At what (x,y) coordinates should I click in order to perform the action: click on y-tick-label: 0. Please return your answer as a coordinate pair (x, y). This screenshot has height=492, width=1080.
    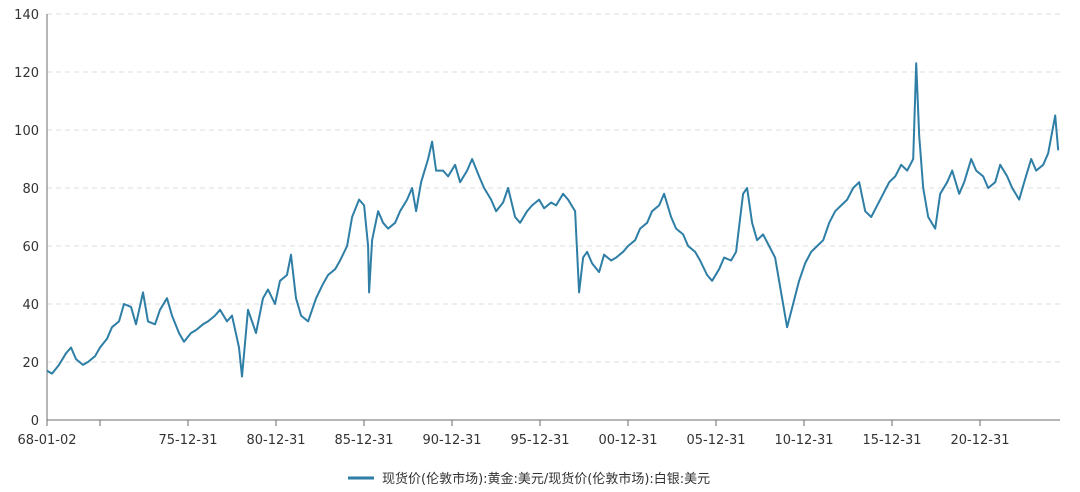
    Looking at the image, I should click on (35, 421).